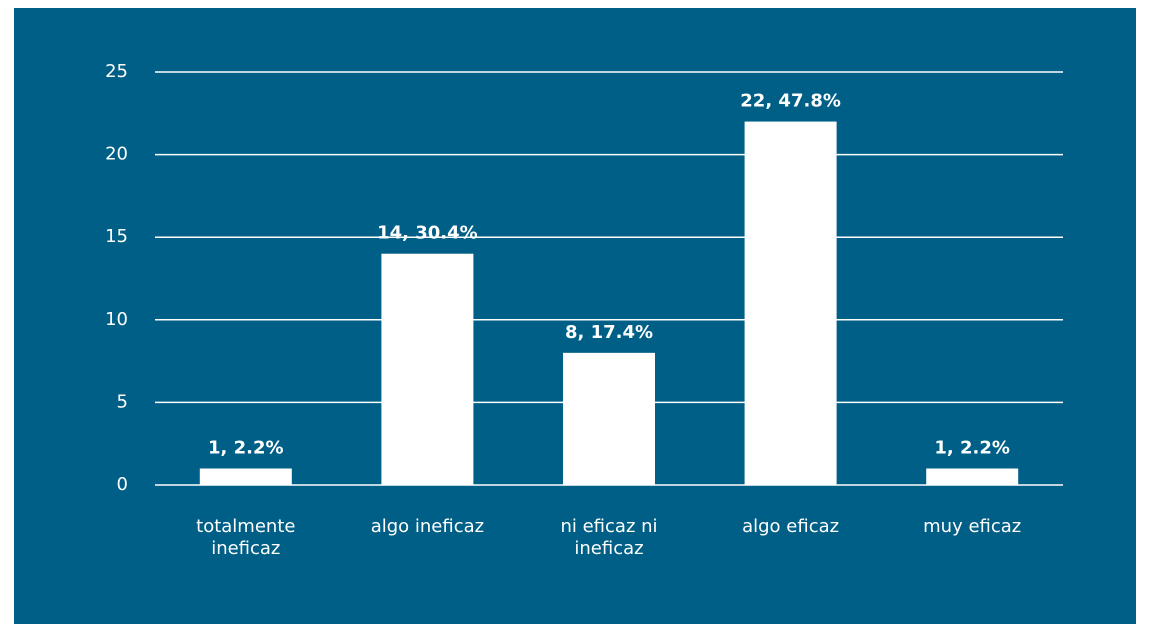 This screenshot has width=1150, height=633. Describe the element at coordinates (116, 236) in the screenshot. I see `y-tick-label: 15` at that location.